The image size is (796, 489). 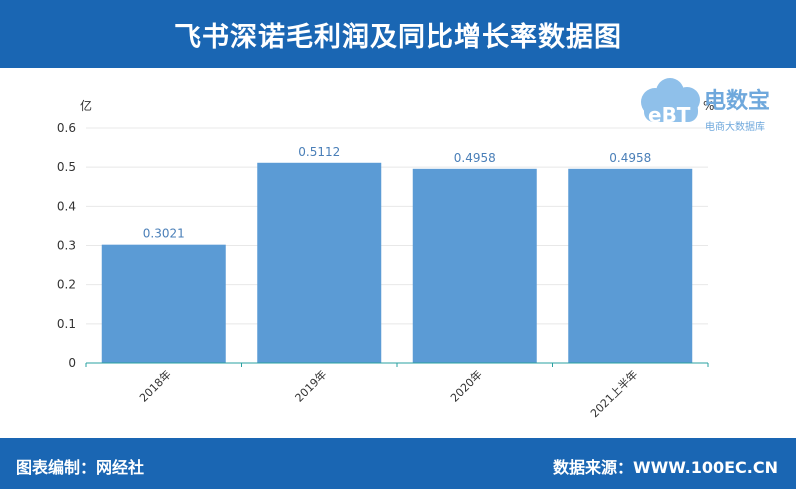 I want to click on data-label: 0.3021, so click(x=164, y=234).